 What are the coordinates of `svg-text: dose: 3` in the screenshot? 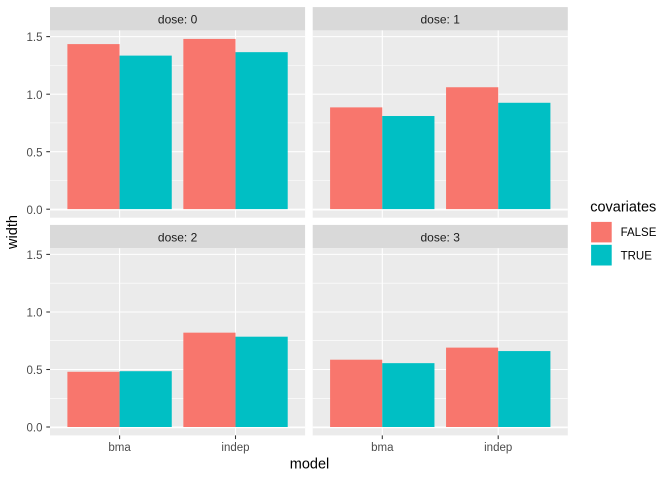 It's located at (441, 237).